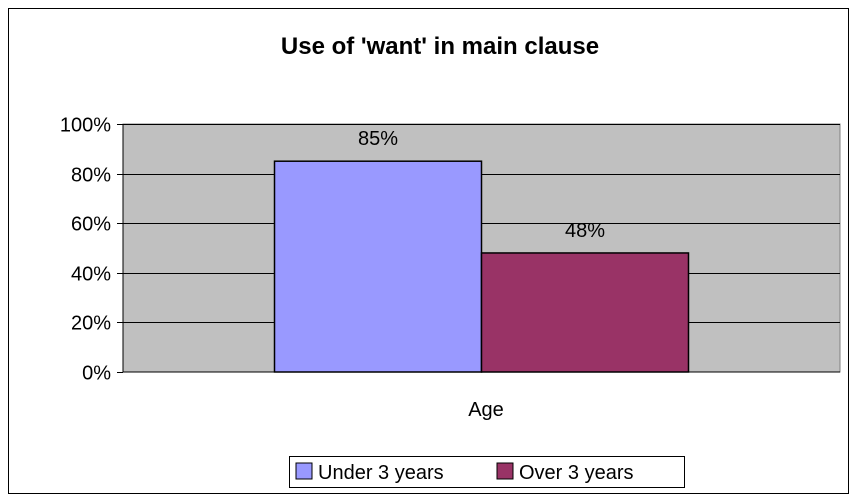  I want to click on legend: Under 3 years Over 3 years, so click(487, 472).